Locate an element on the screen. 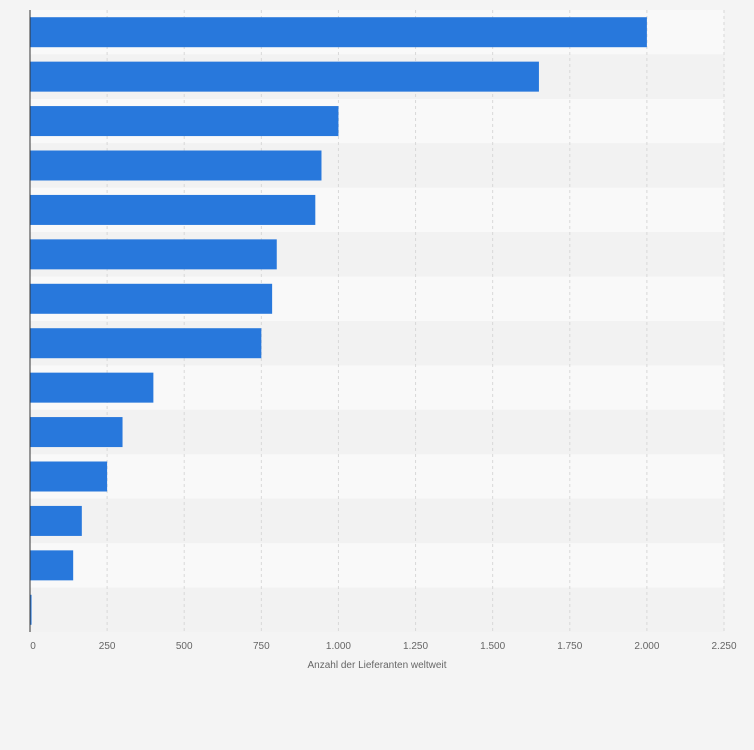 This screenshot has width=754, height=750. x-axis-title: Anzahl der Lieferanten weltweit is located at coordinates (377, 665).